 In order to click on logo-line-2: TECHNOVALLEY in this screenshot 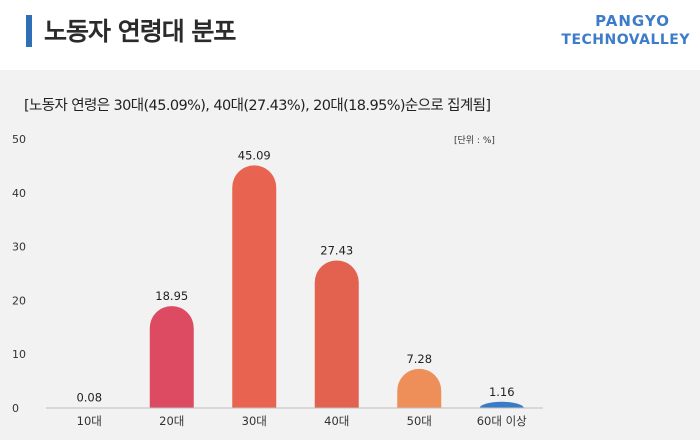, I will do `click(625, 40)`.